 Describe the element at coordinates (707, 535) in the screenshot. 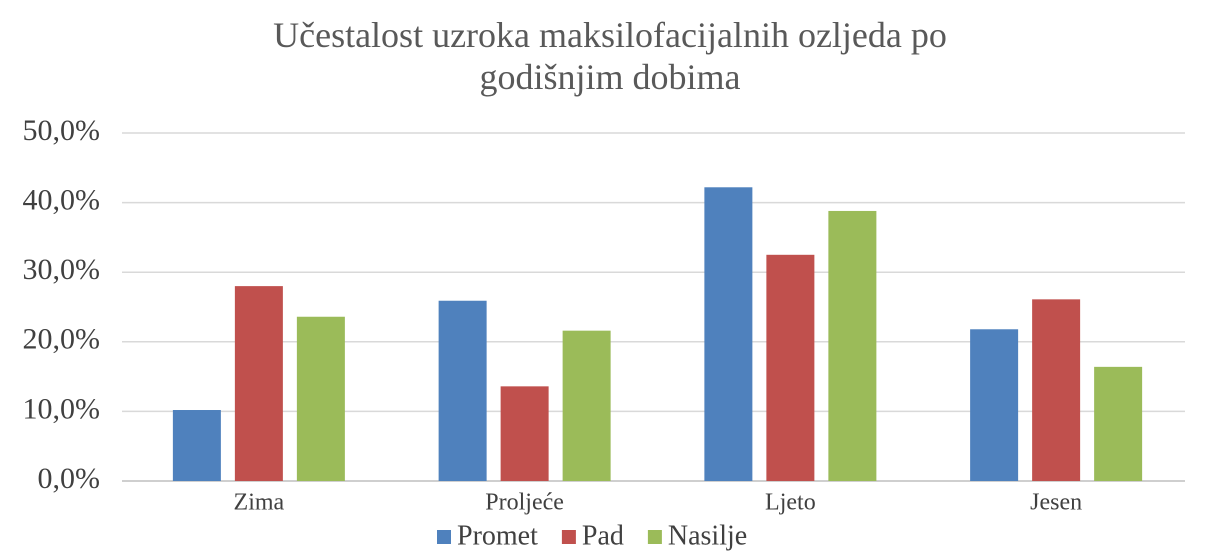

I see `legend-label: Nasilje` at that location.